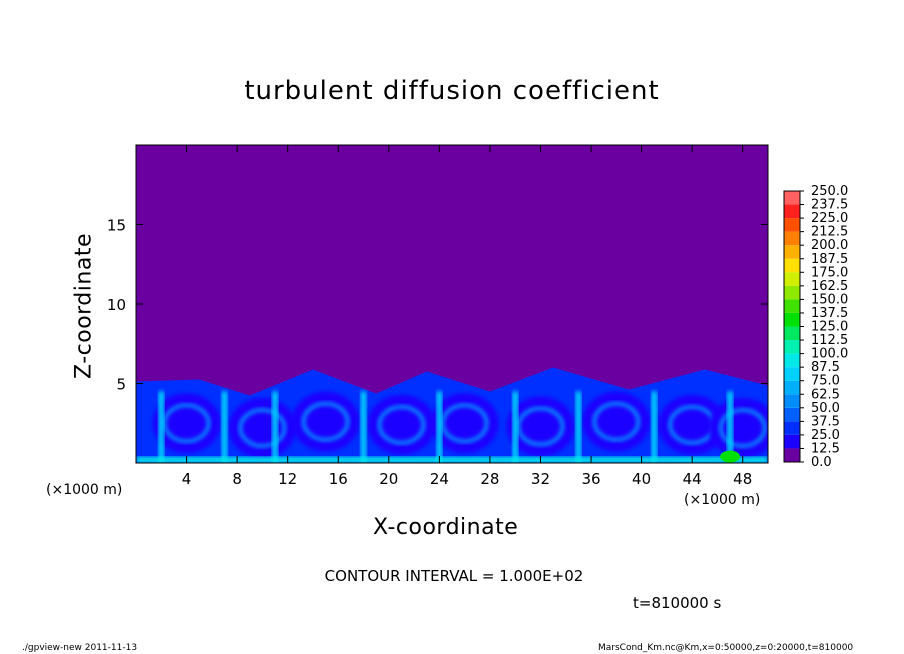 This screenshot has height=654, width=904. Describe the element at coordinates (825, 408) in the screenshot. I see `colorbar-label: 50.0` at that location.